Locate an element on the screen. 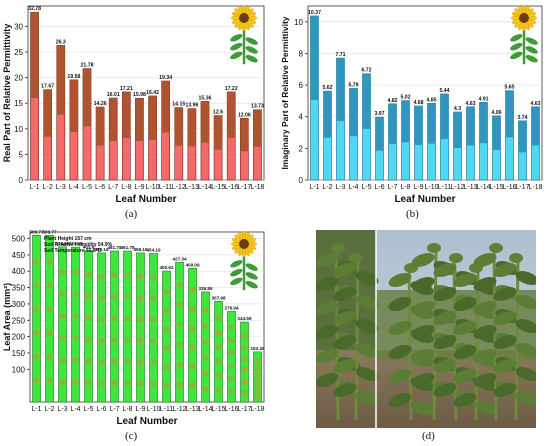 The width and height of the screenshot is (550, 446). x-tick-label: L-7 is located at coordinates (114, 409).